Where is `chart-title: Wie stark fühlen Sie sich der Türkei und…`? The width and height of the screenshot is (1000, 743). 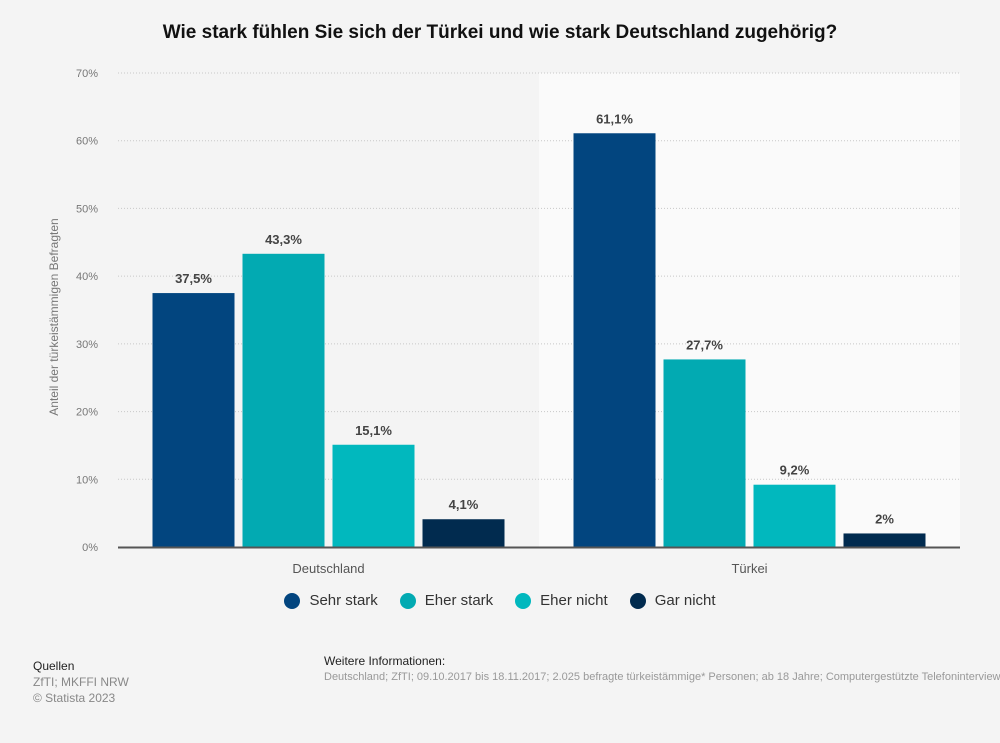
chart-title: Wie stark fühlen Sie sich der Türkei und… is located at coordinates (500, 32).